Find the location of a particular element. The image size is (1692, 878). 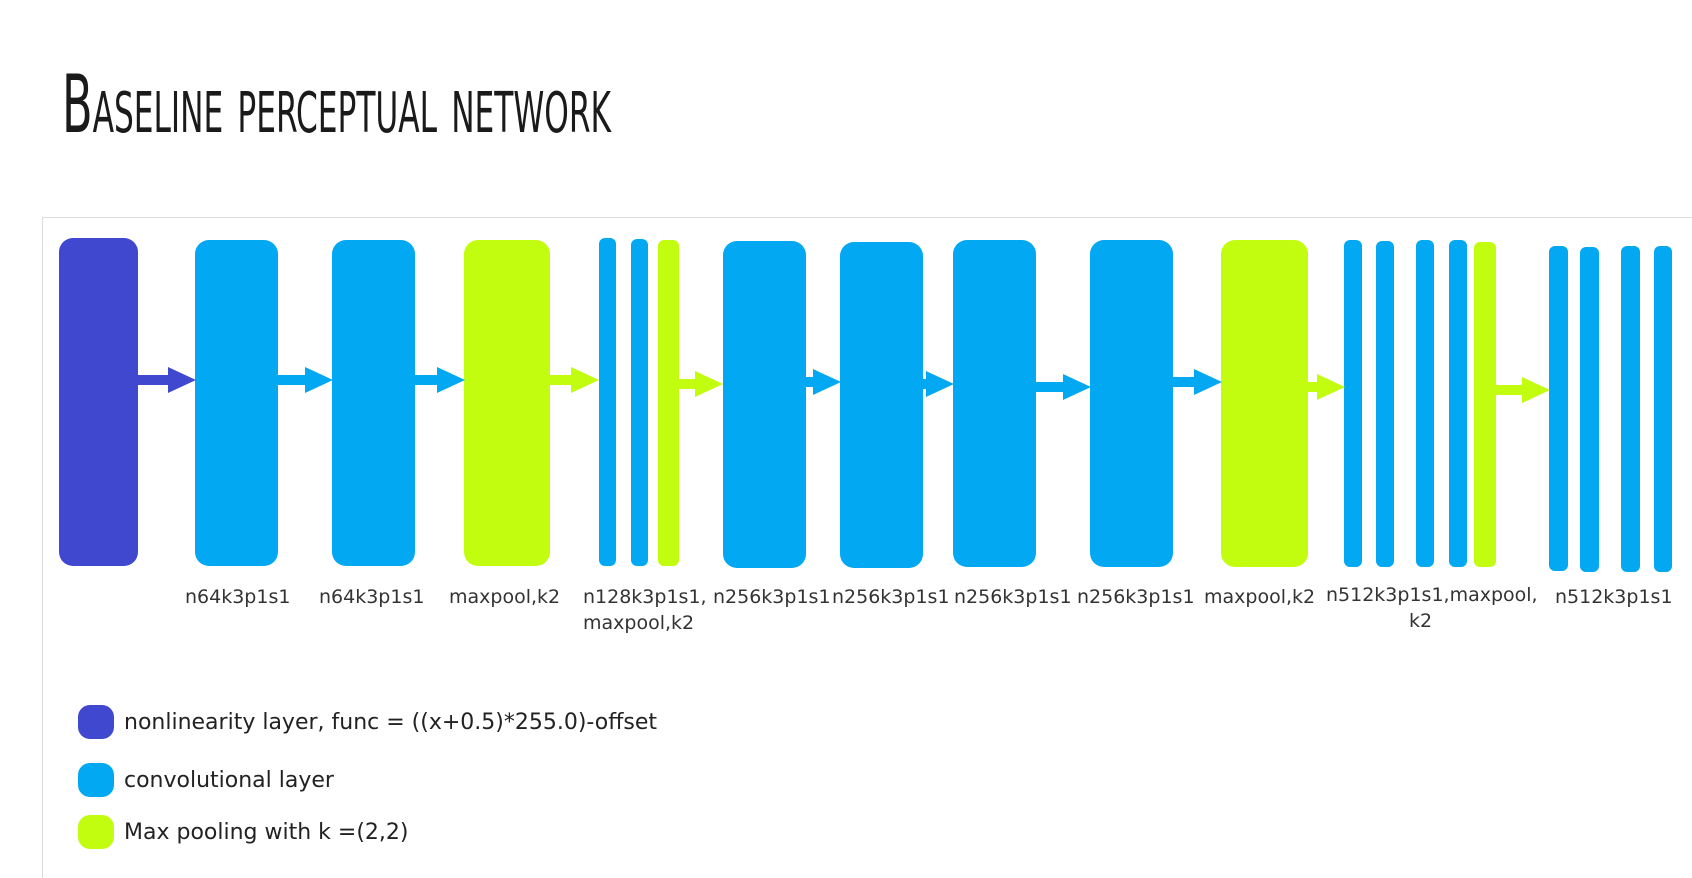

legend-item-pool: Max pooling with k =(2,2) is located at coordinates (243, 832).